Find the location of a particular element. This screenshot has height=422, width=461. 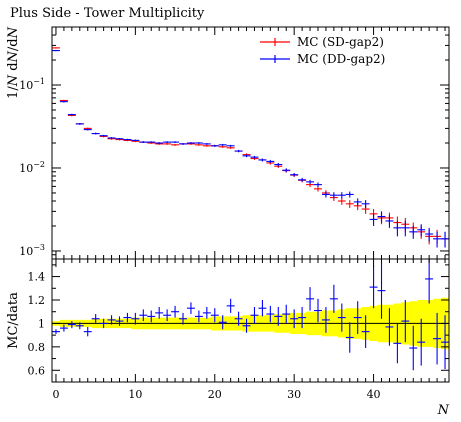

chart-title: Plus Side - Tower Multiplicity is located at coordinates (107, 13).